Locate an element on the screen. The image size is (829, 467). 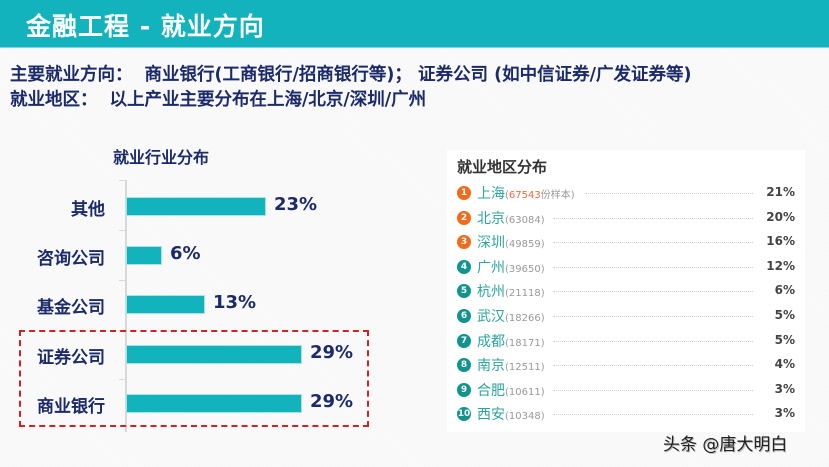
city-row: 9 合肥(10611) 3% is located at coordinates (626, 390).